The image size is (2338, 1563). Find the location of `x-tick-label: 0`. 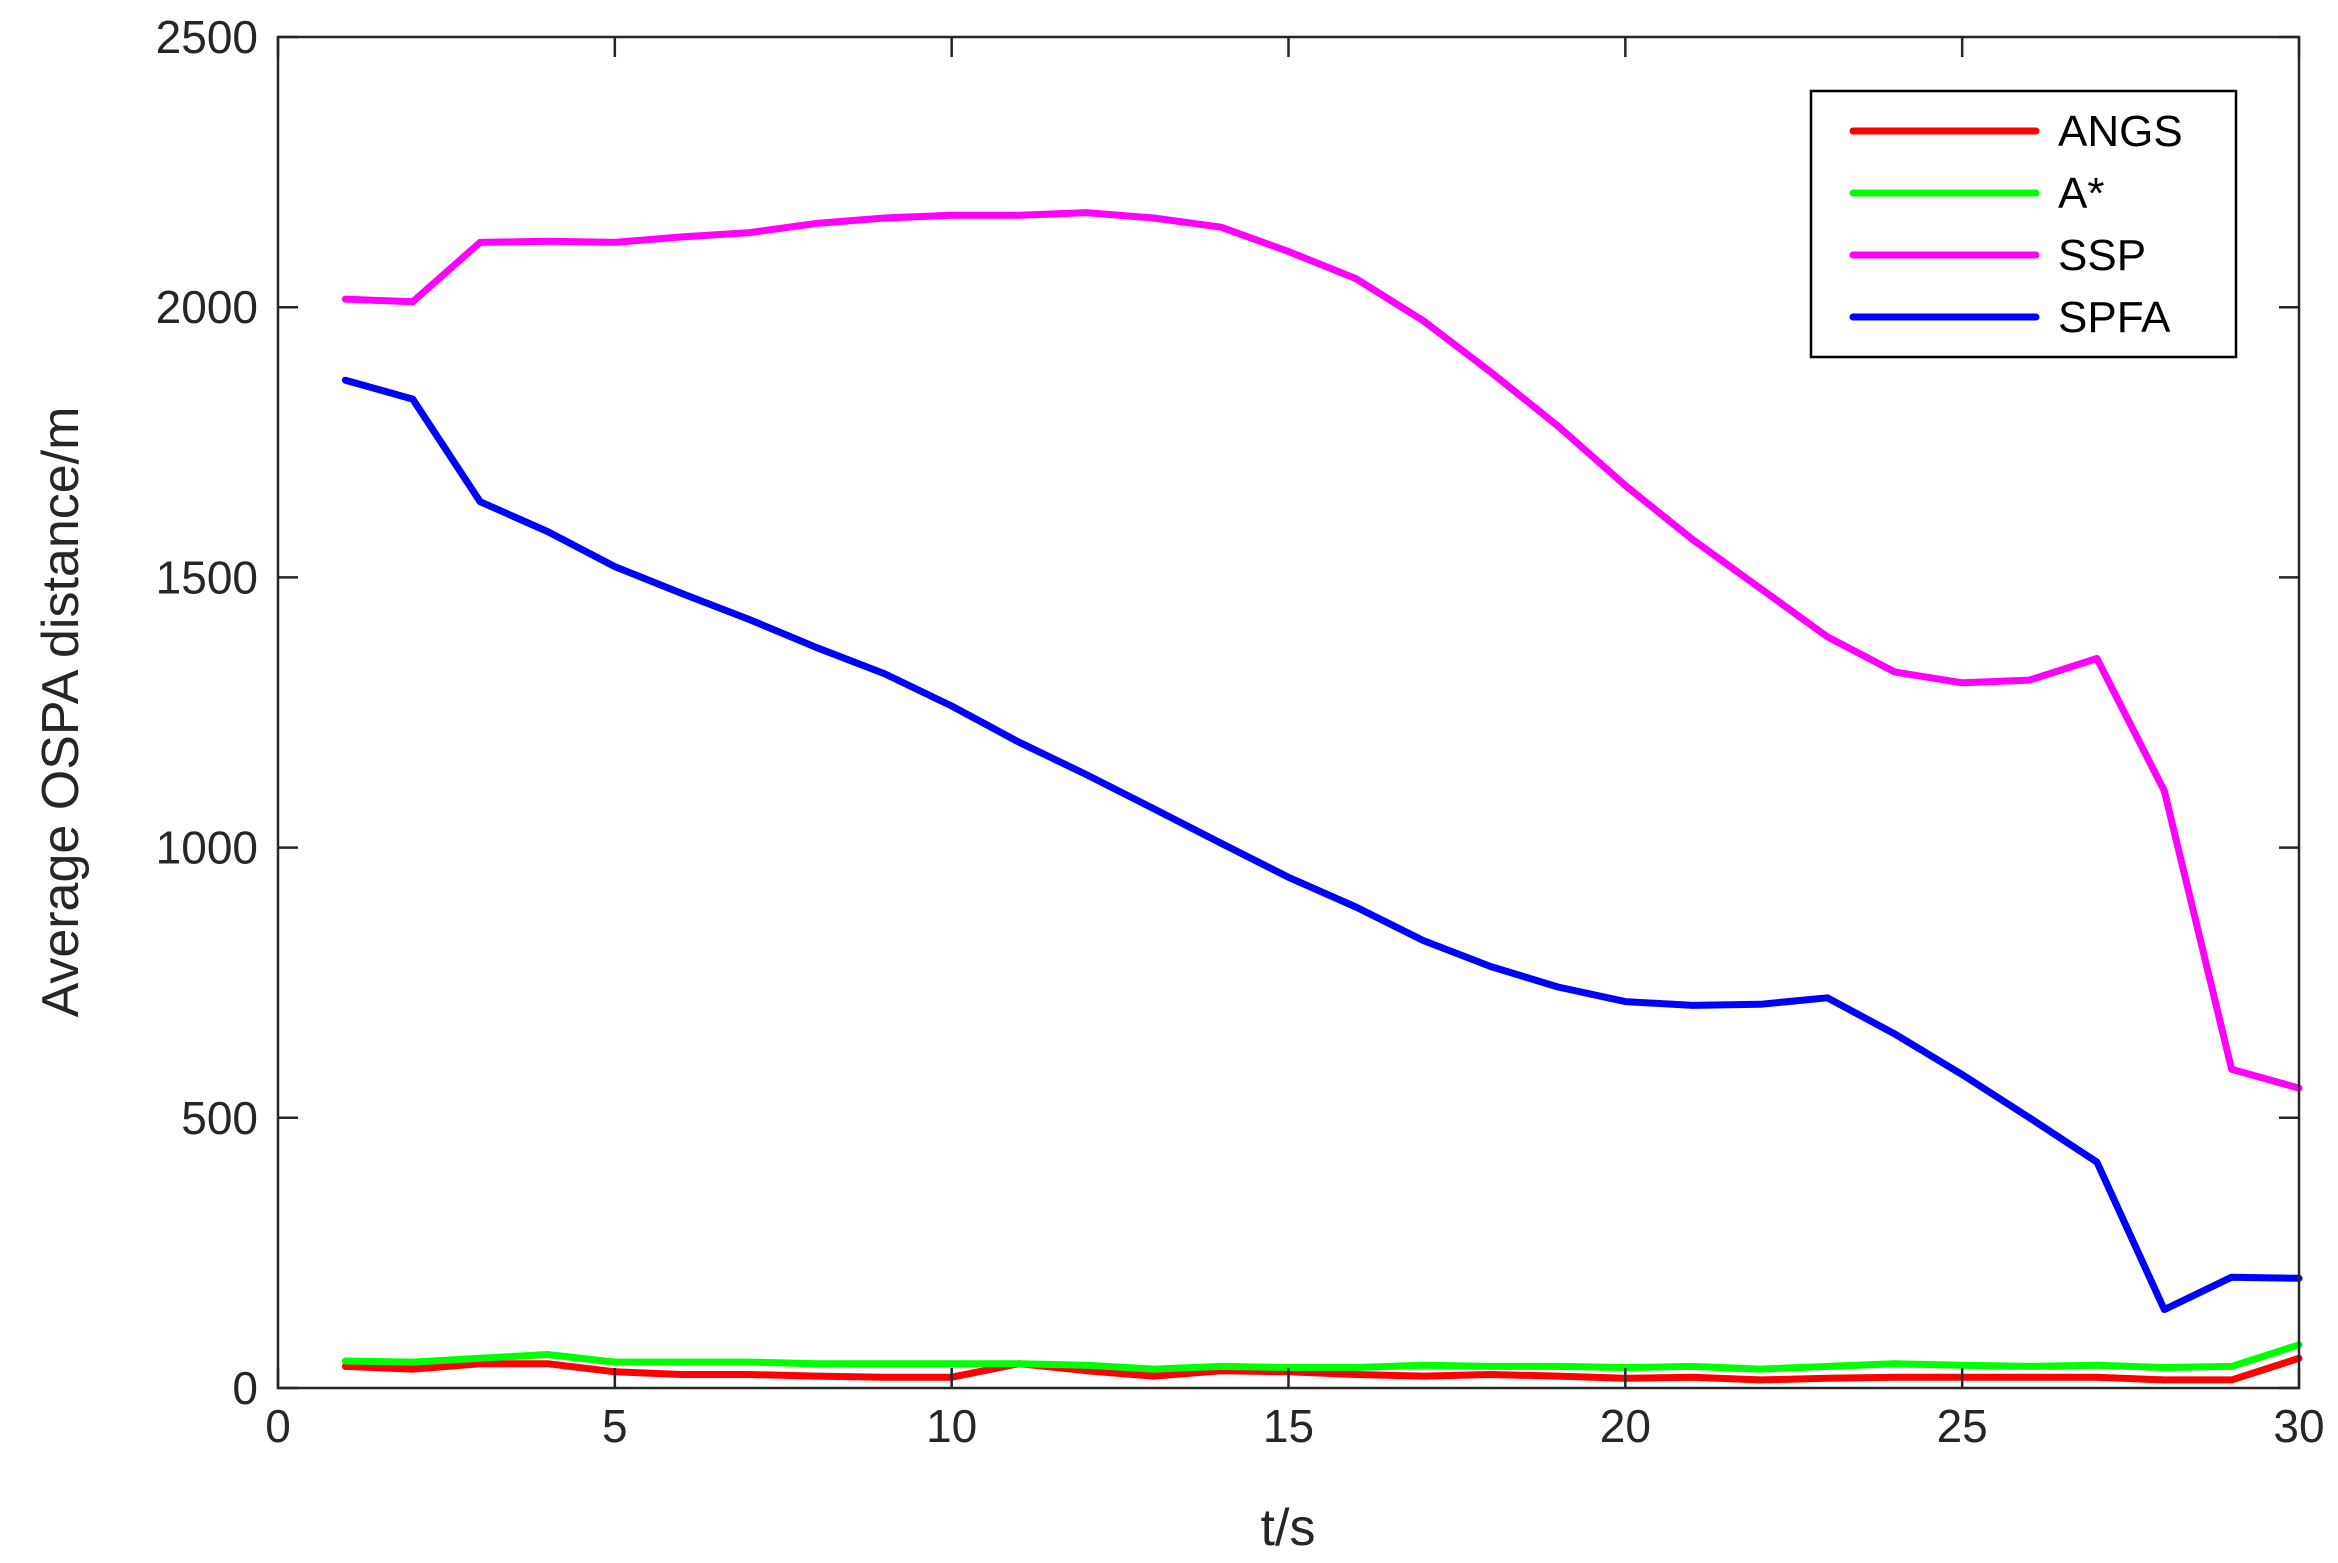

x-tick-label: 0 is located at coordinates (278, 1426).